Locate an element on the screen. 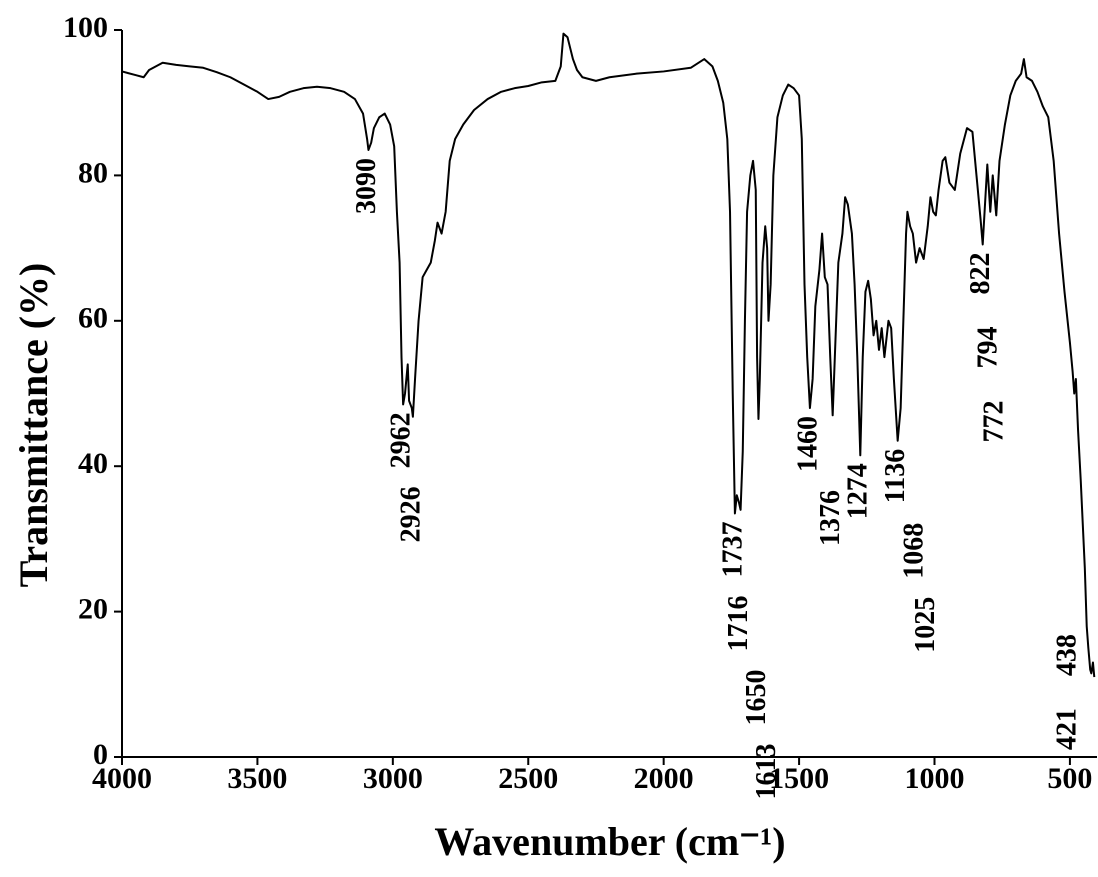 The width and height of the screenshot is (1098, 877). x-tick-label: 2500 is located at coordinates (528, 778).